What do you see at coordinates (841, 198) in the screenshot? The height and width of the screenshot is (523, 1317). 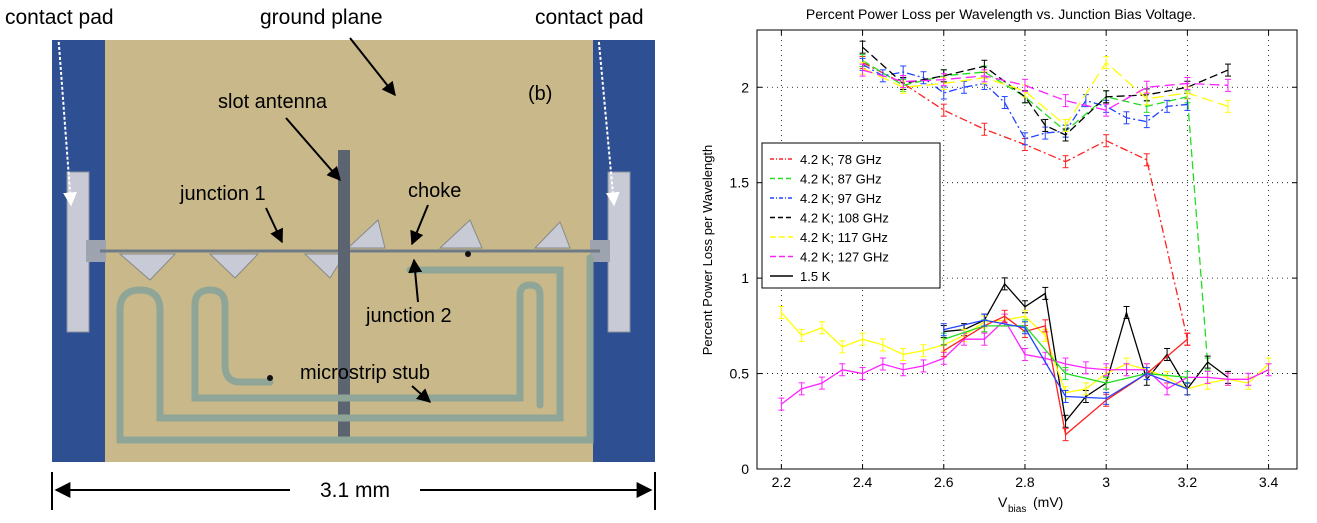 I see `legend-label: 4.2 K; 97 GHz` at bounding box center [841, 198].